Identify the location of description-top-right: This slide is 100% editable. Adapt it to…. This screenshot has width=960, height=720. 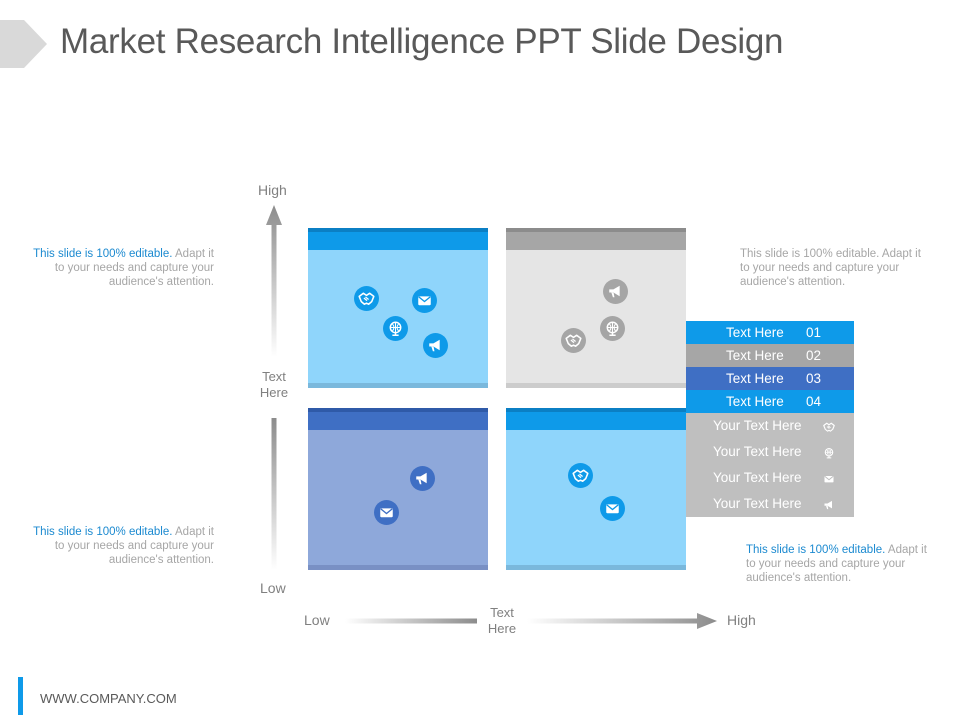
(835, 268).